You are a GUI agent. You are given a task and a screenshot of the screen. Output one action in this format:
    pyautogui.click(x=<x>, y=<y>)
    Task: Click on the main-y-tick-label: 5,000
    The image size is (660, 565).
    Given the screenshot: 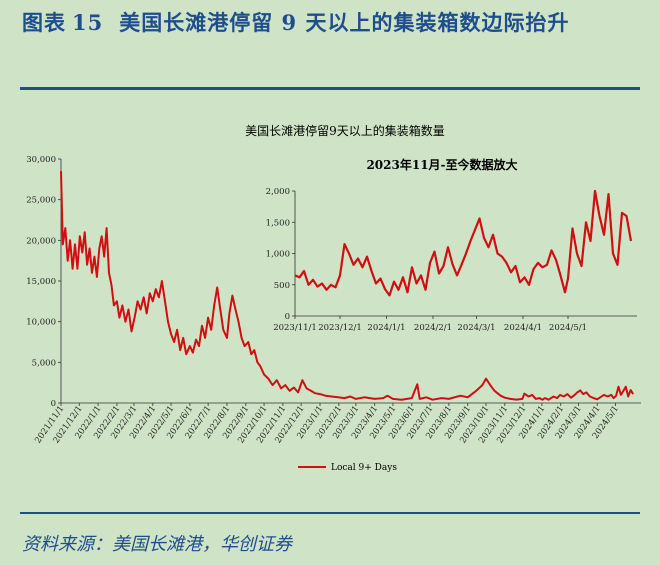 What is the action you would take?
    pyautogui.click(x=44, y=363)
    